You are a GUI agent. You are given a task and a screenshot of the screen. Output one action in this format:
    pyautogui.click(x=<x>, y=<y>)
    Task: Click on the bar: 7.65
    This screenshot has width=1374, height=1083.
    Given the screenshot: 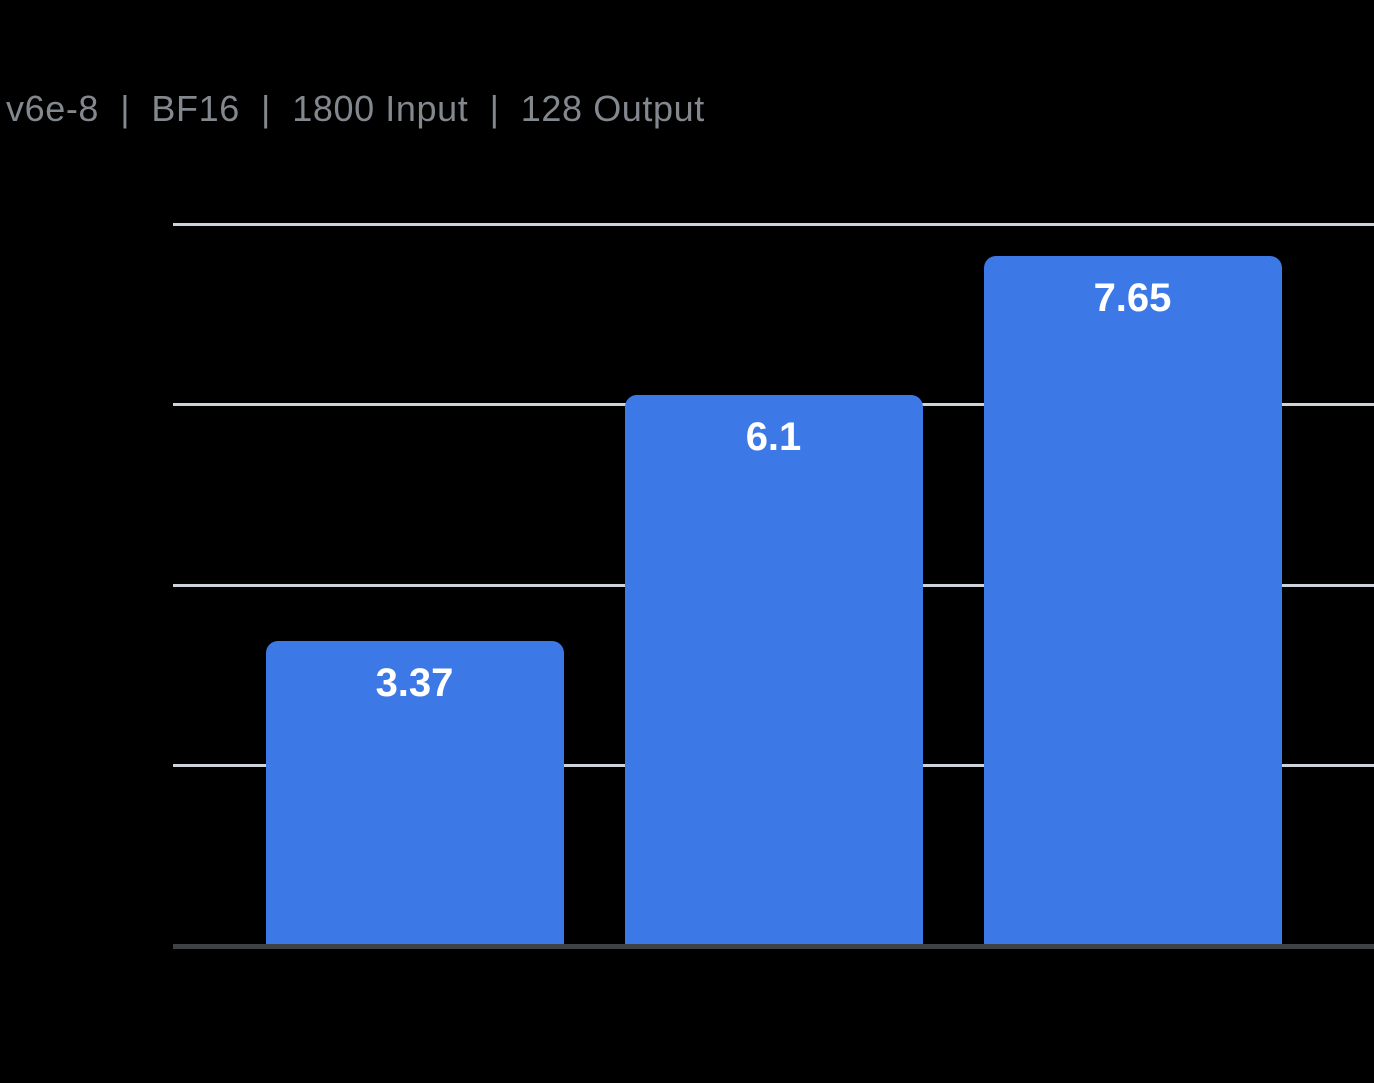 What is the action you would take?
    pyautogui.click(x=1132, y=600)
    